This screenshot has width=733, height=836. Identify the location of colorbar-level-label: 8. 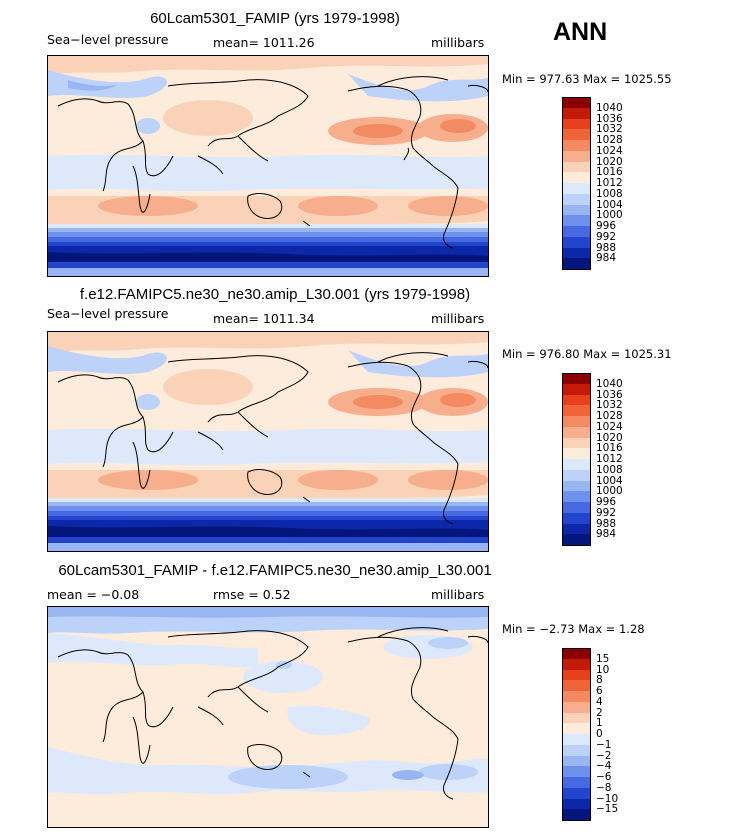
(599, 680).